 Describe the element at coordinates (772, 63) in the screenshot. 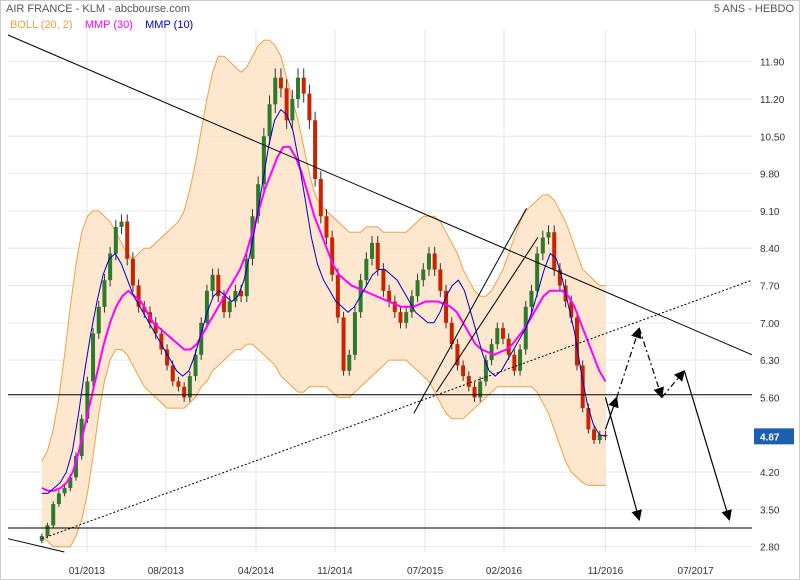

I see `y-tick-label: 11.90` at that location.